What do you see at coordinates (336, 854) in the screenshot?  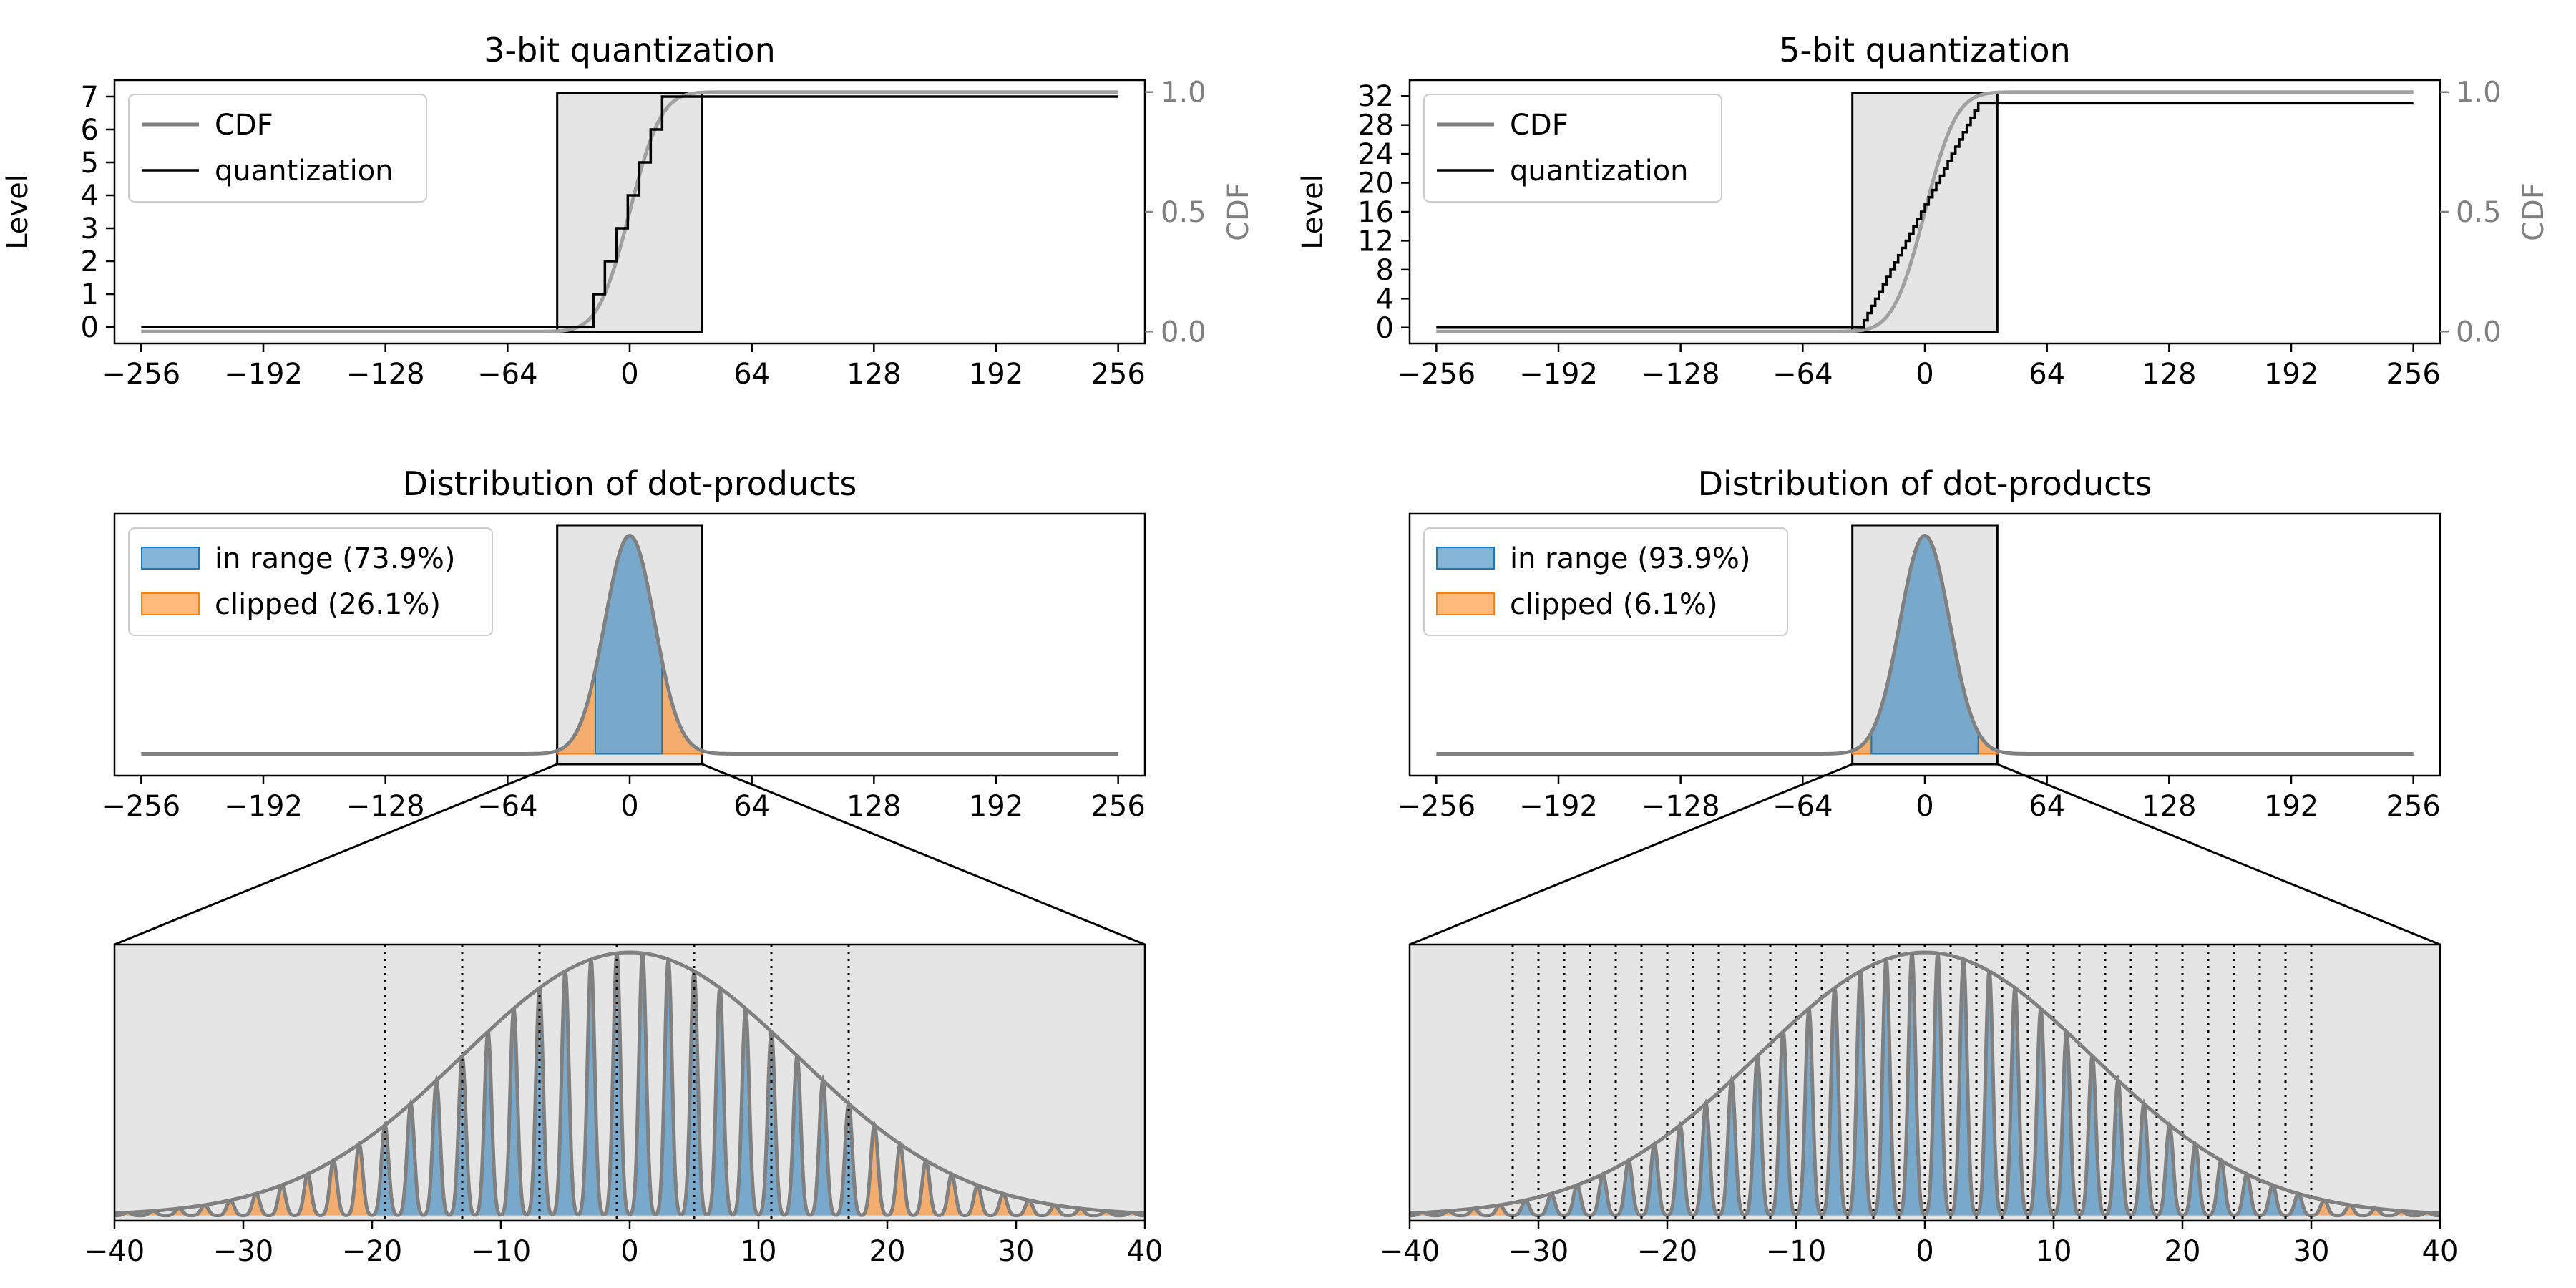 I see `zoom-connector-left` at bounding box center [336, 854].